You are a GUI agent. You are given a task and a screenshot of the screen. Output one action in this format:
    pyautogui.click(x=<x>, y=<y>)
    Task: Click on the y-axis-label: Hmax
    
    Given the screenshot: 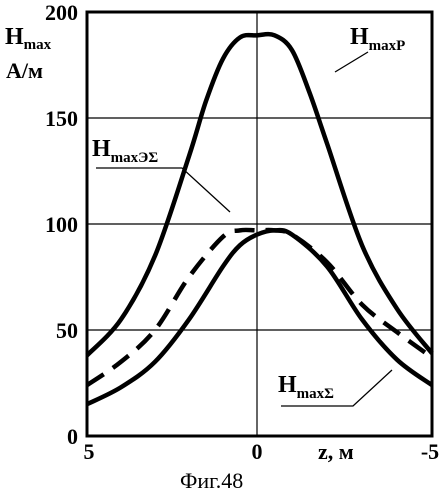 What is the action you would take?
    pyautogui.click(x=28, y=38)
    